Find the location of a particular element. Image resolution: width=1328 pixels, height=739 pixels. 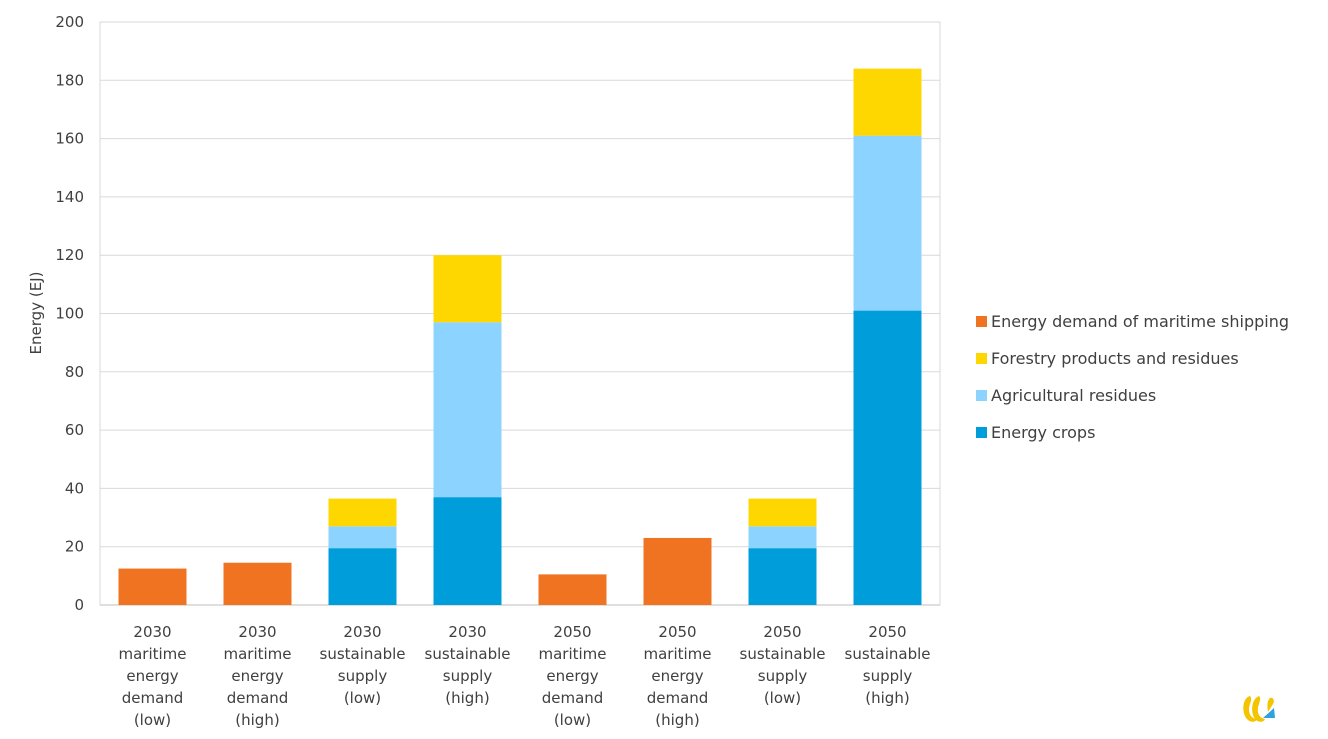

y-tick-labels: 0 20 40 60 80 100 120 140 160 180 200 is located at coordinates (69, 313).